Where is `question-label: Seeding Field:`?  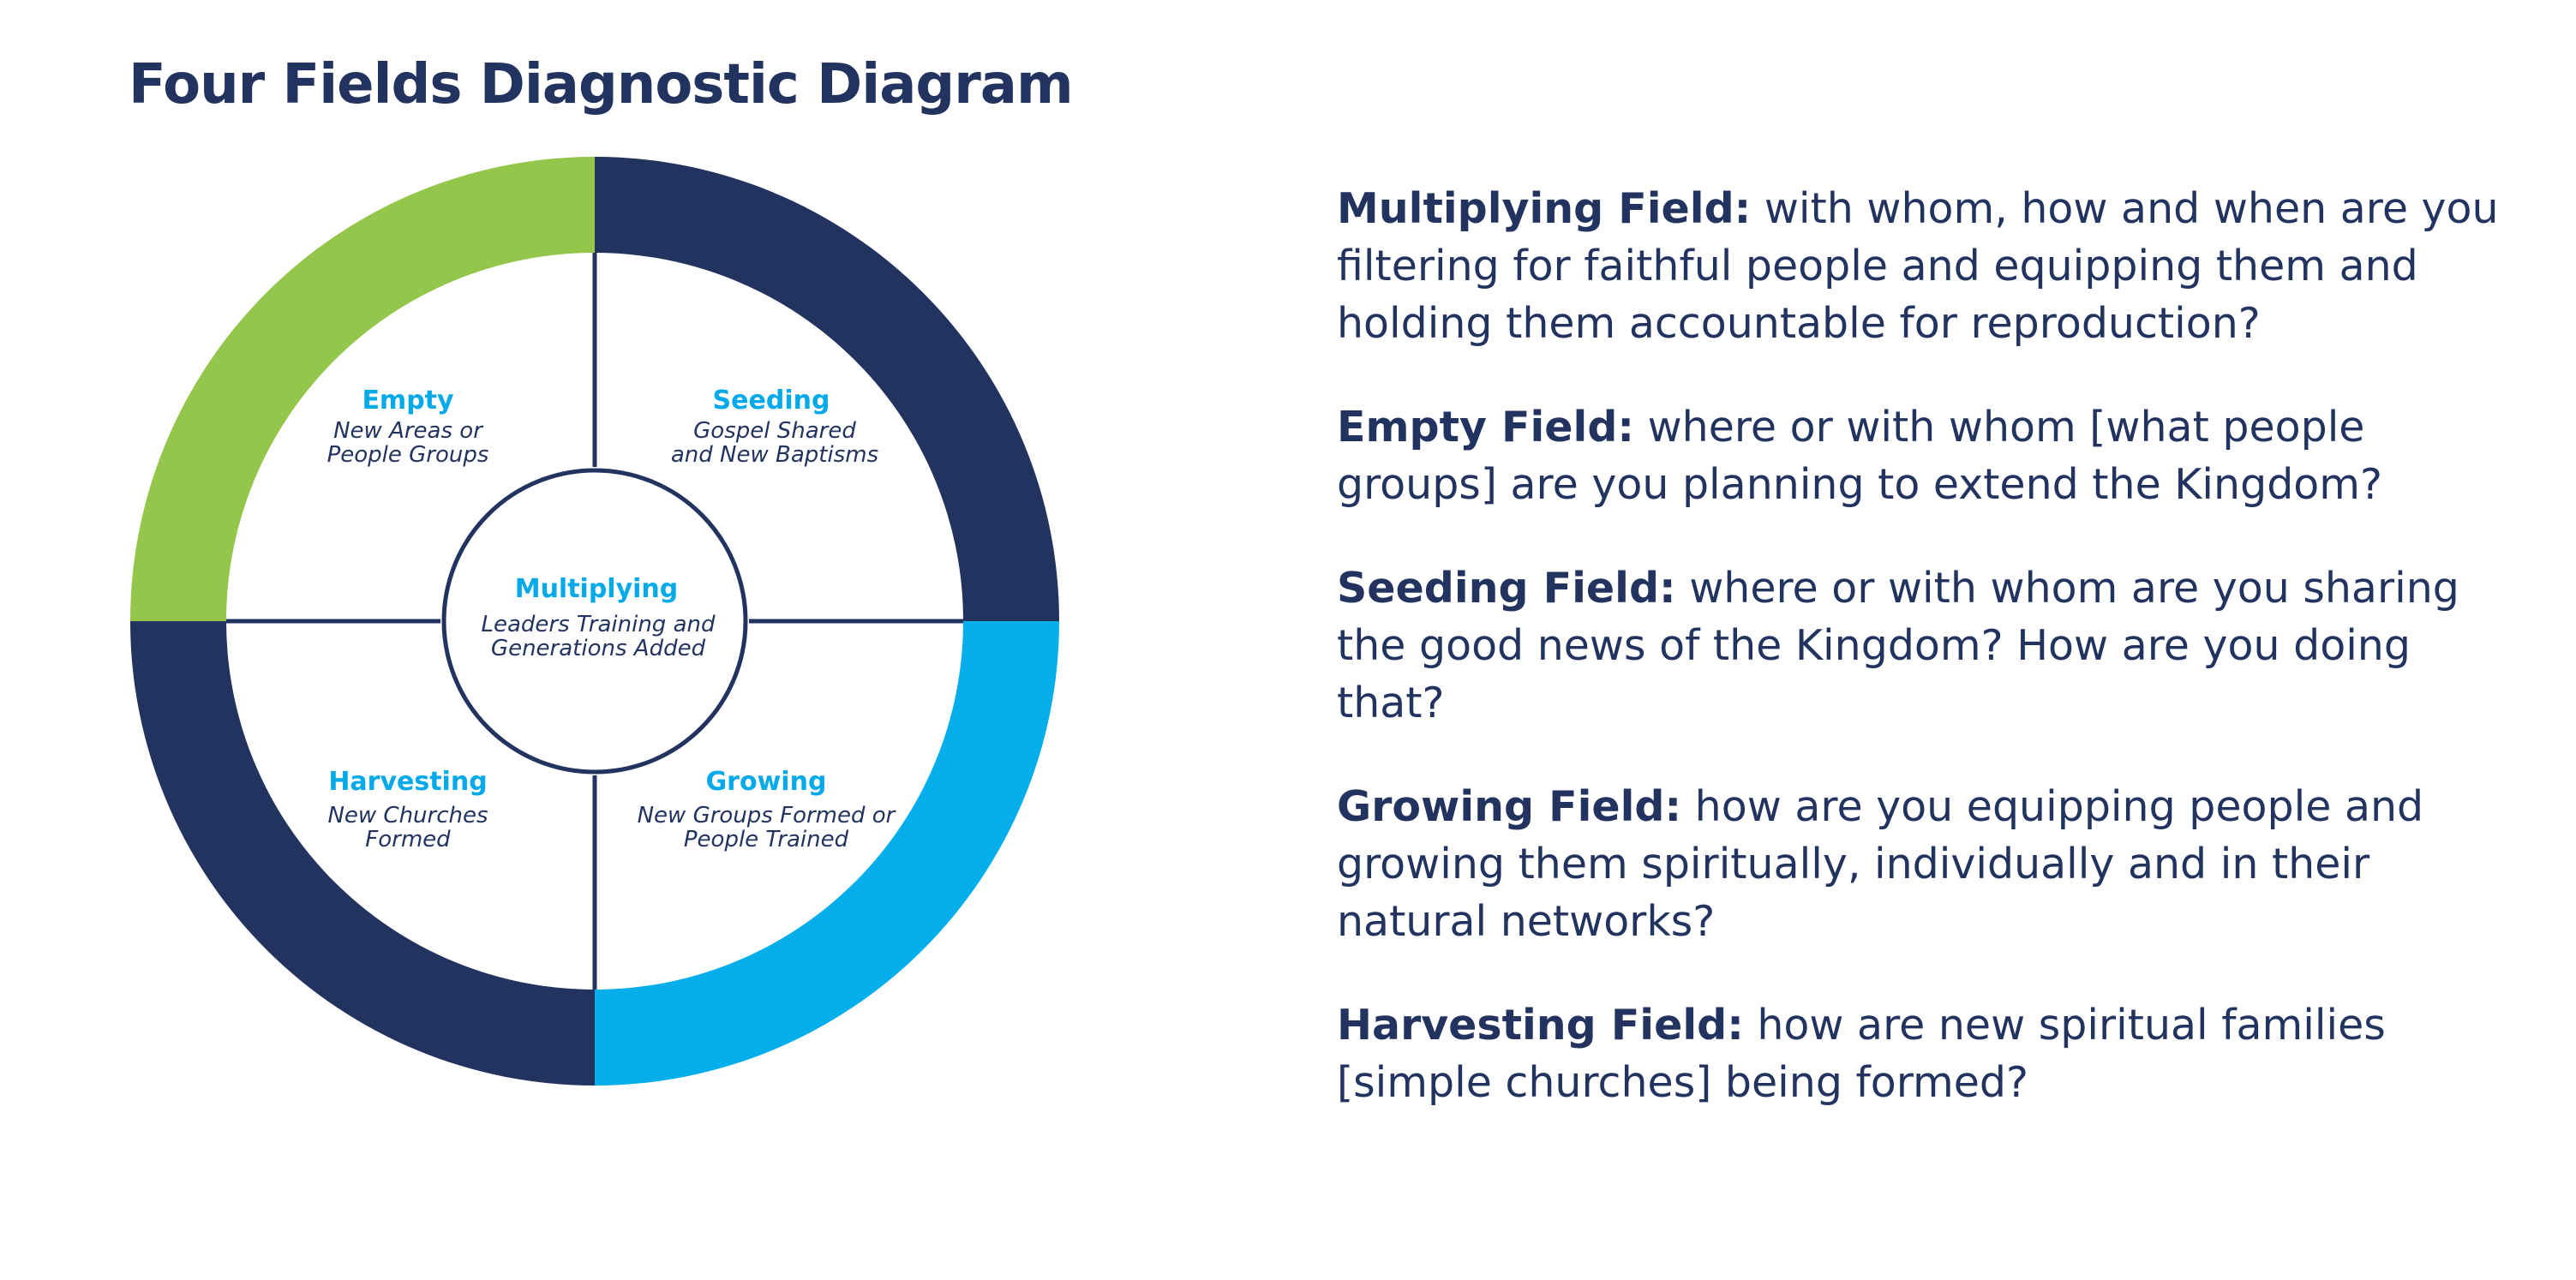 question-label: Seeding Field: is located at coordinates (1506, 588).